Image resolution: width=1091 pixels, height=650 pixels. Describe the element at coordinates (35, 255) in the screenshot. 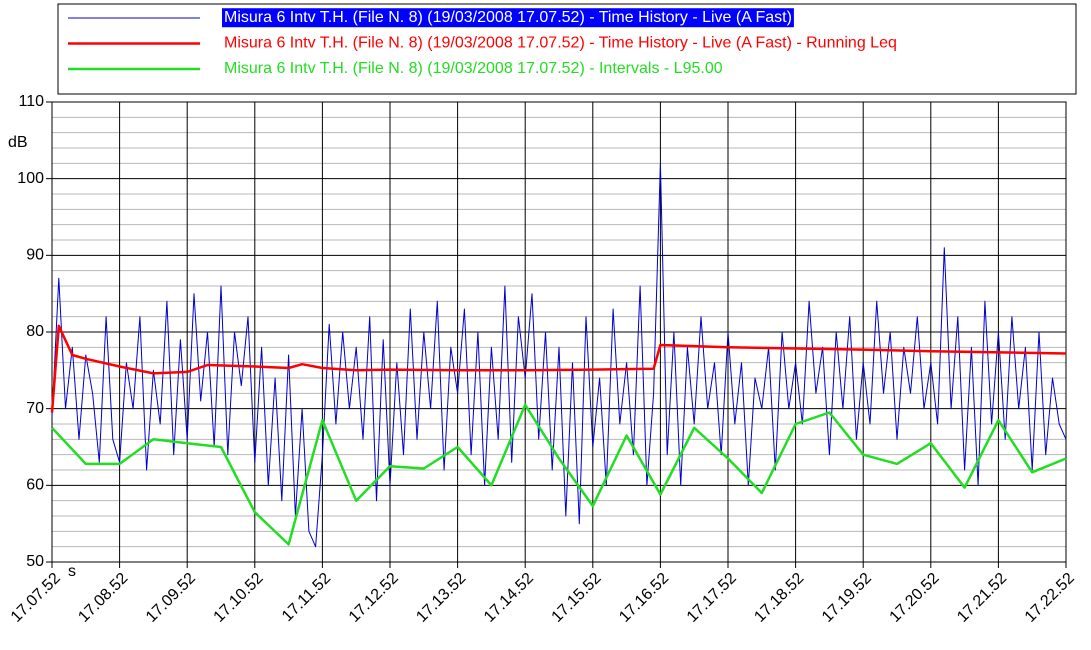

I see `y-tick-label: 90` at that location.